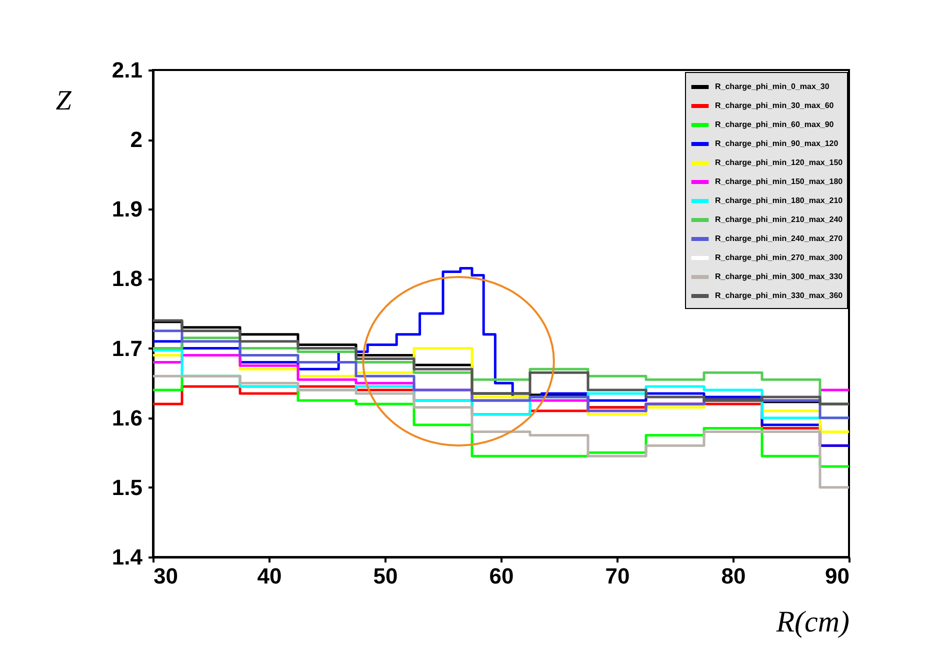  What do you see at coordinates (772, 86) in the screenshot?
I see `legend-label: R_charge_phi_min_0_max_30` at bounding box center [772, 86].